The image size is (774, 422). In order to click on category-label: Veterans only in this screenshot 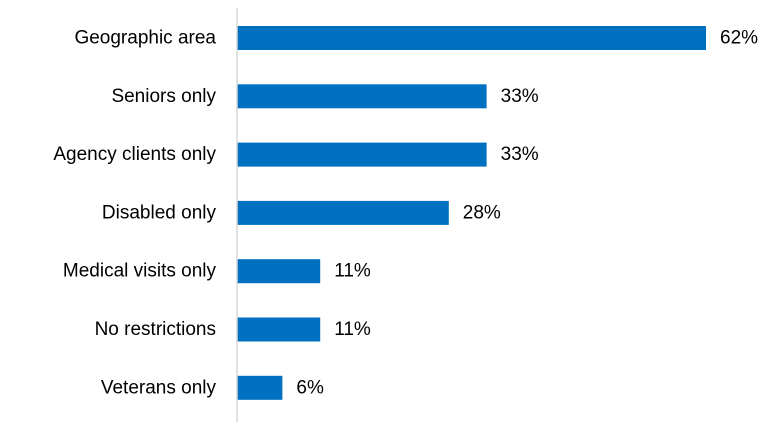, I will do `click(159, 387)`.